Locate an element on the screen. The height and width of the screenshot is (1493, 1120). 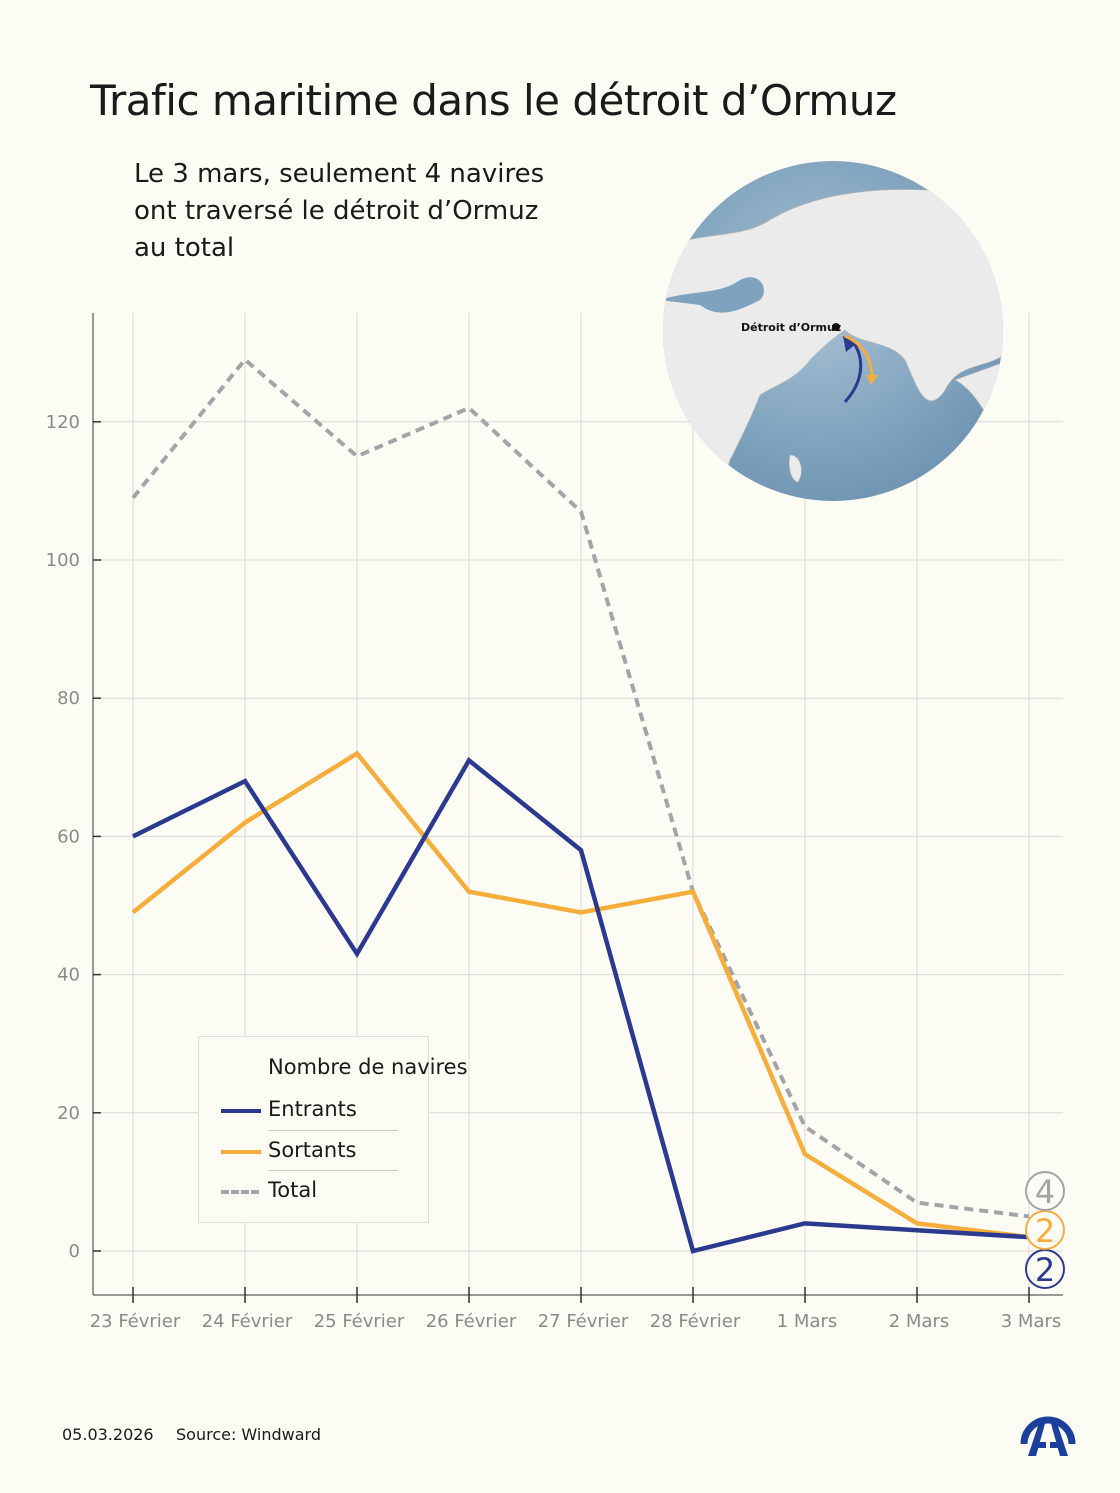
publish-date: 05.03.2026 is located at coordinates (108, 1434).